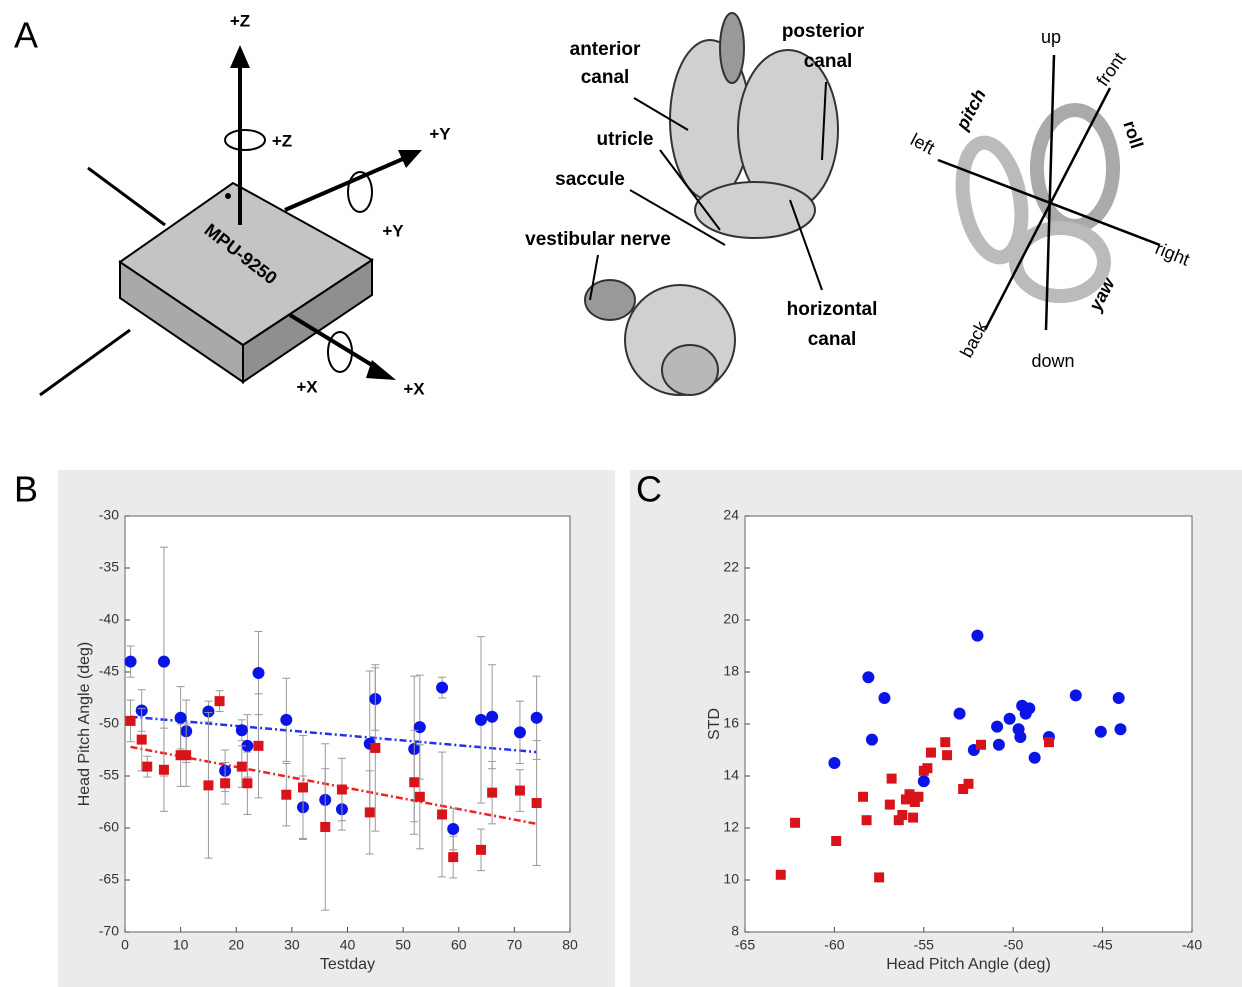  What do you see at coordinates (1037, 203) in the screenshot?
I see `rings` at bounding box center [1037, 203].